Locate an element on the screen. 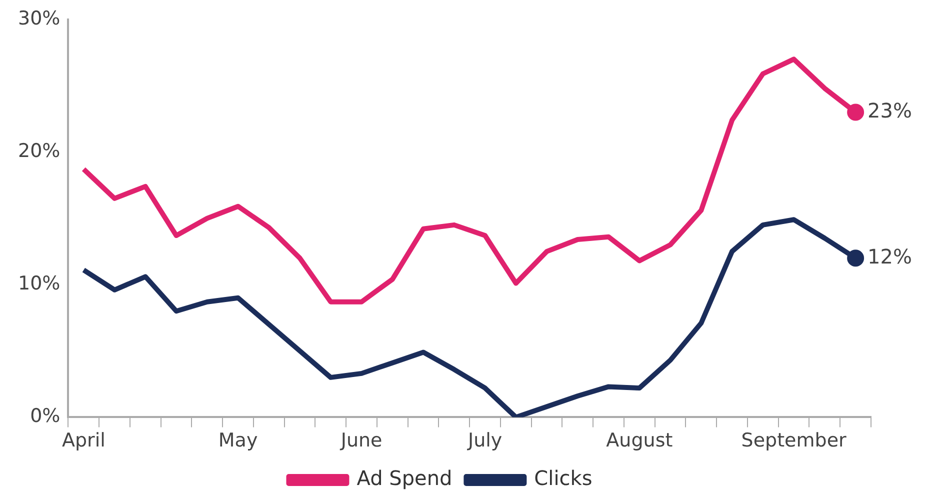 This screenshot has height=500, width=941. y-tick-label: 0% is located at coordinates (45, 416).